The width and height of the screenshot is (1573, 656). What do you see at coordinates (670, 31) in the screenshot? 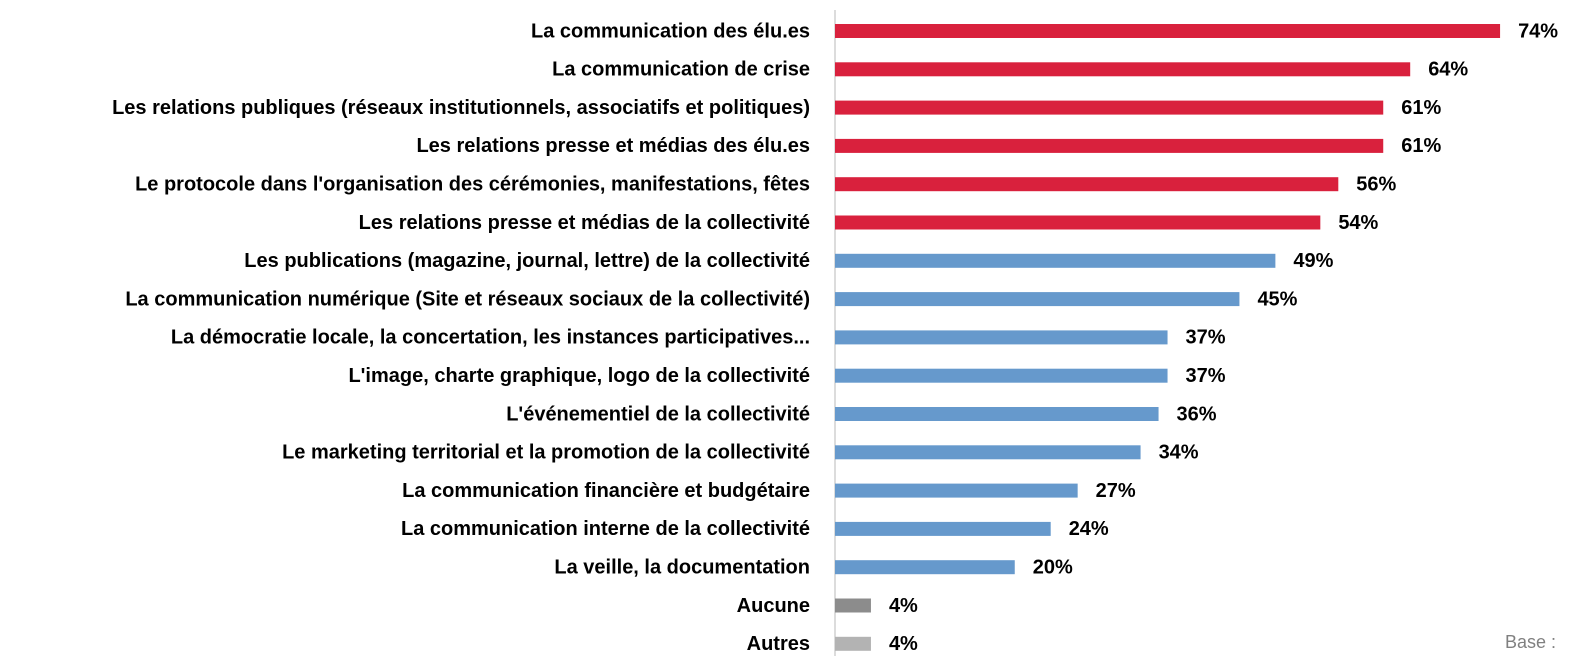
I see `category-label: La communication des élu.es` at bounding box center [670, 31].